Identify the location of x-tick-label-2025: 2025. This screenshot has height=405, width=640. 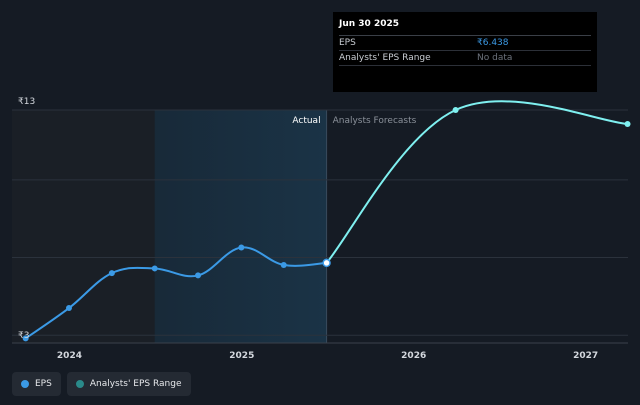
(241, 356).